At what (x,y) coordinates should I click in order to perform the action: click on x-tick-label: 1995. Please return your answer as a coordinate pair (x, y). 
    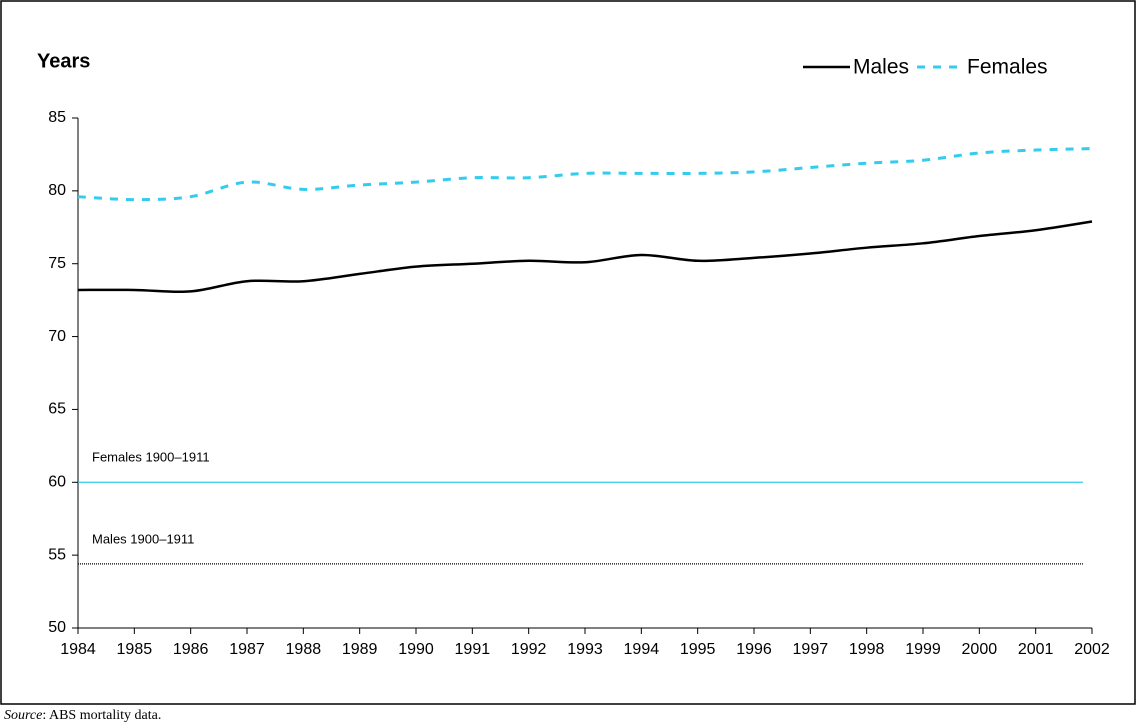
    Looking at the image, I should click on (698, 649).